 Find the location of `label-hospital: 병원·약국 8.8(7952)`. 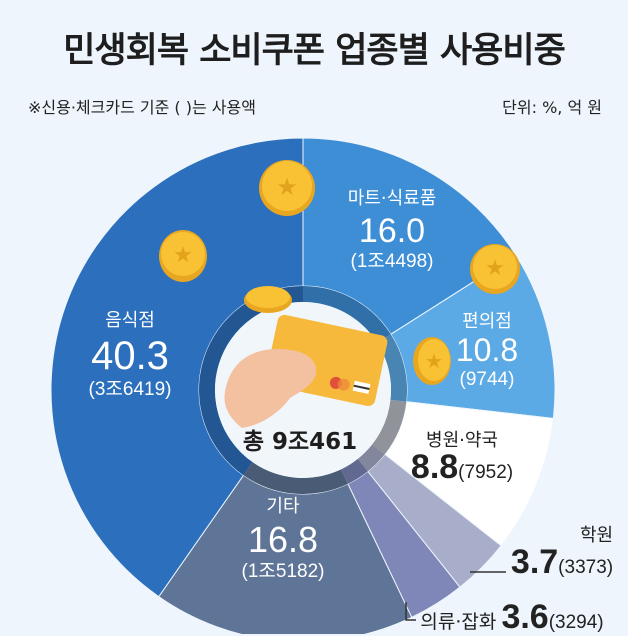

label-hospital: 병원·약국 8.8(7952) is located at coordinates (462, 458).